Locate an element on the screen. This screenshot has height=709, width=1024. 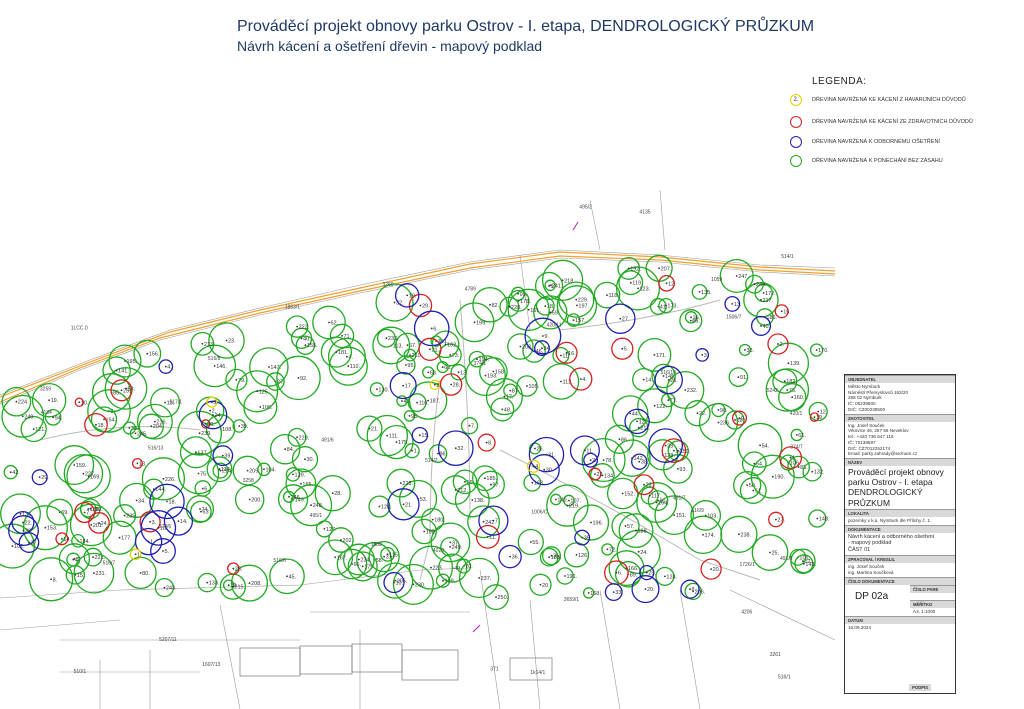
green-tree: 19. is located at coordinates (49, 400).